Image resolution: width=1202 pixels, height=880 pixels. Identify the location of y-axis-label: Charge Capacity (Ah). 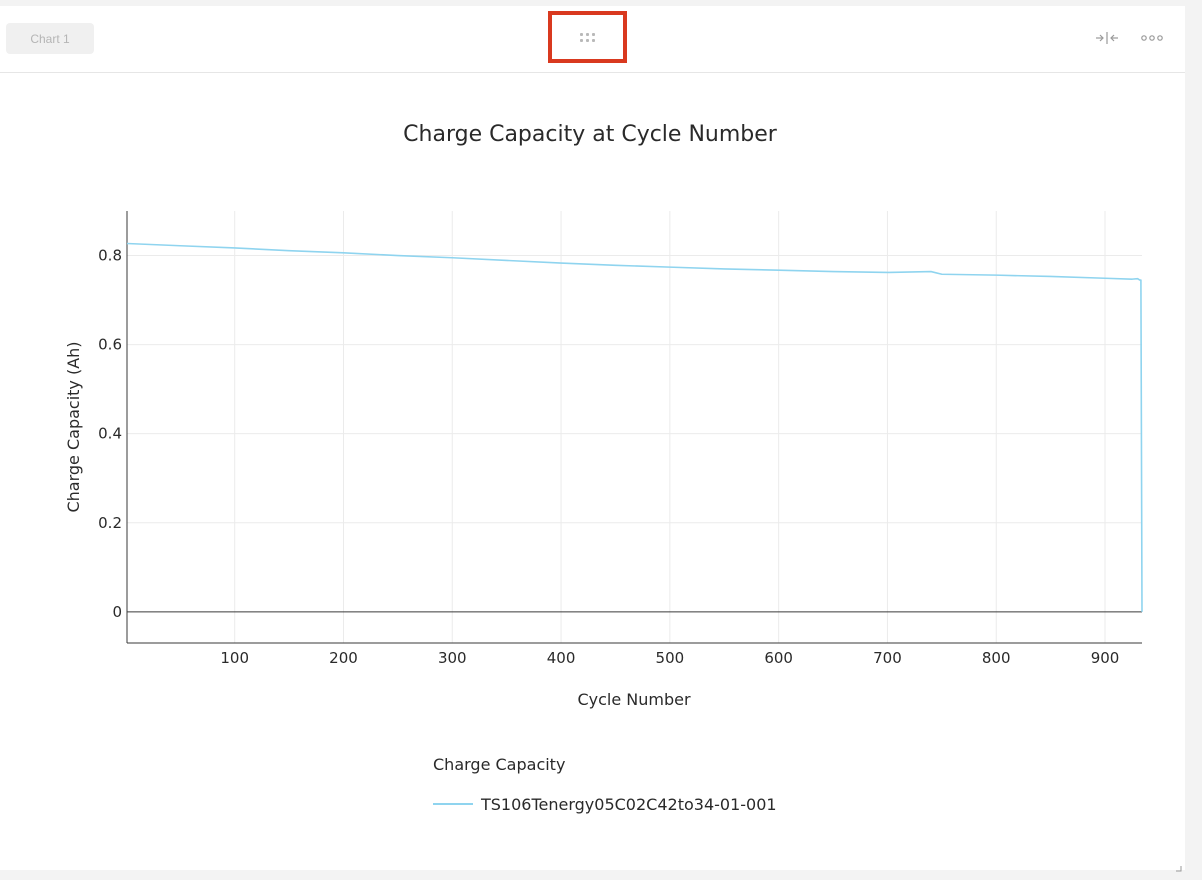
(73, 426).